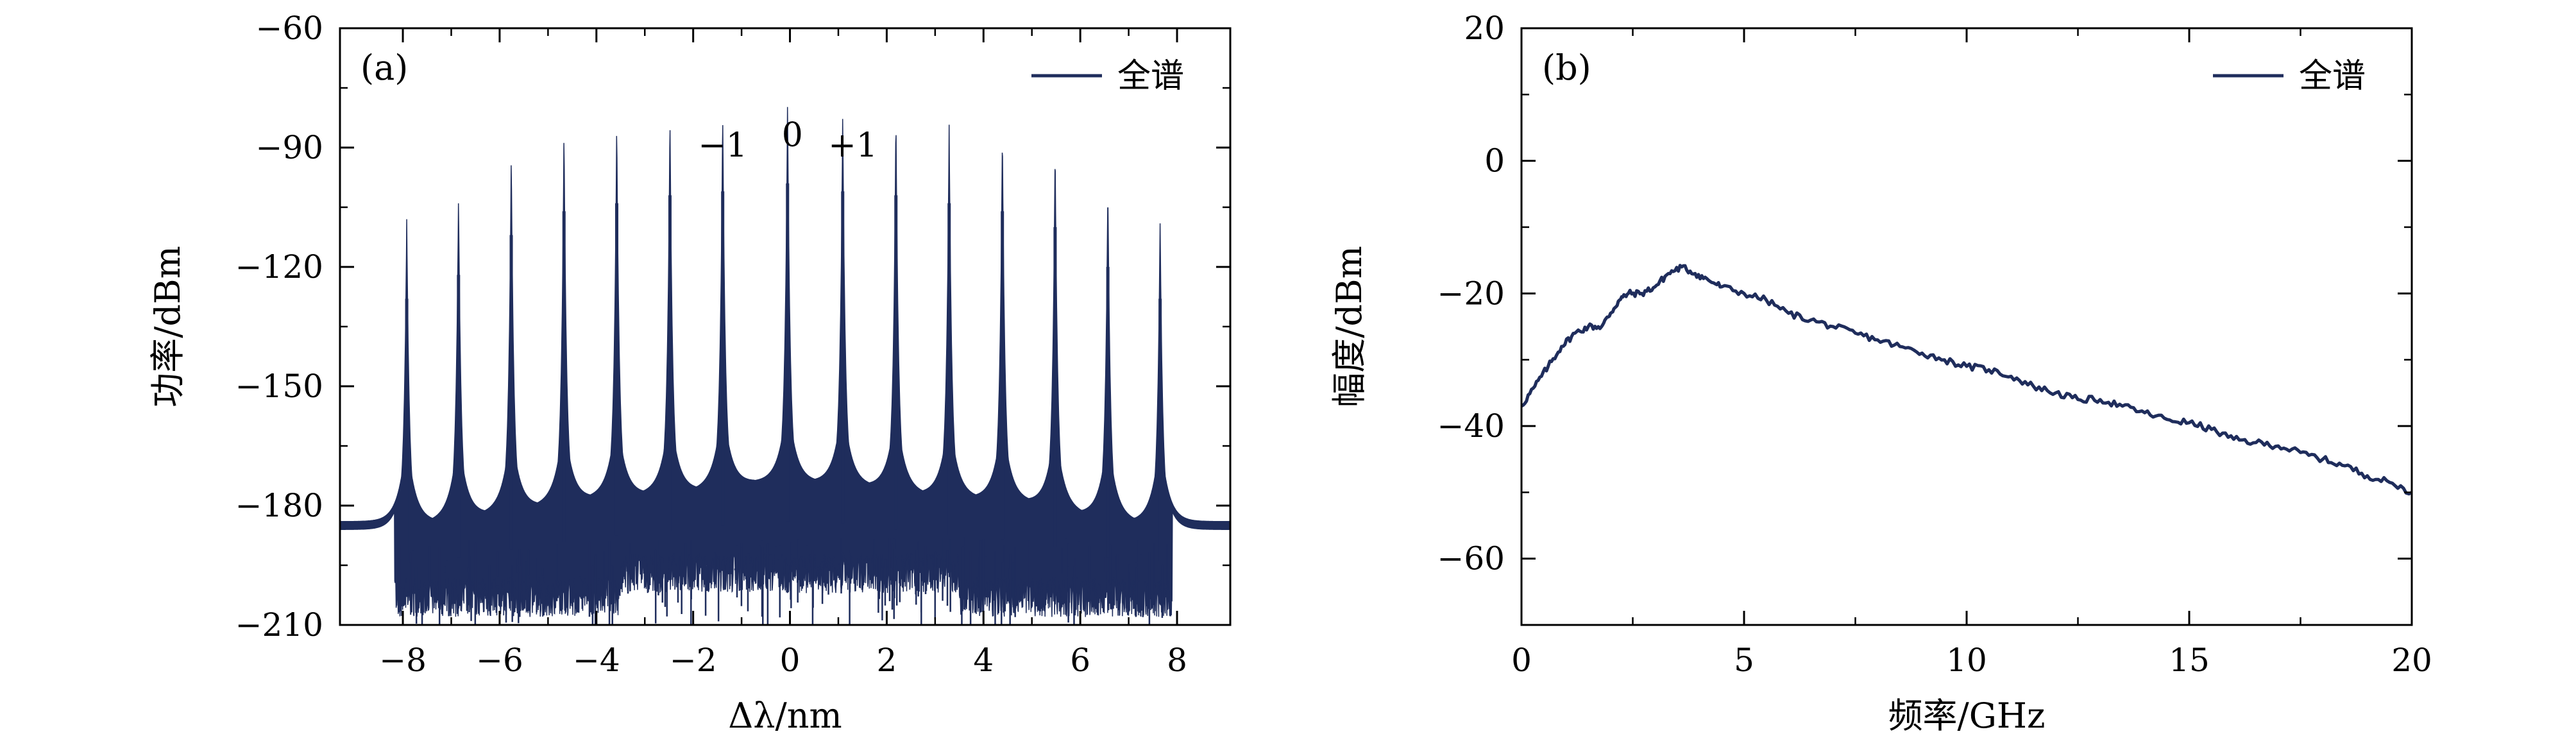 This screenshot has height=743, width=2576. What do you see at coordinates (722, 145) in the screenshot?
I see `peak-order-label: −1` at bounding box center [722, 145].